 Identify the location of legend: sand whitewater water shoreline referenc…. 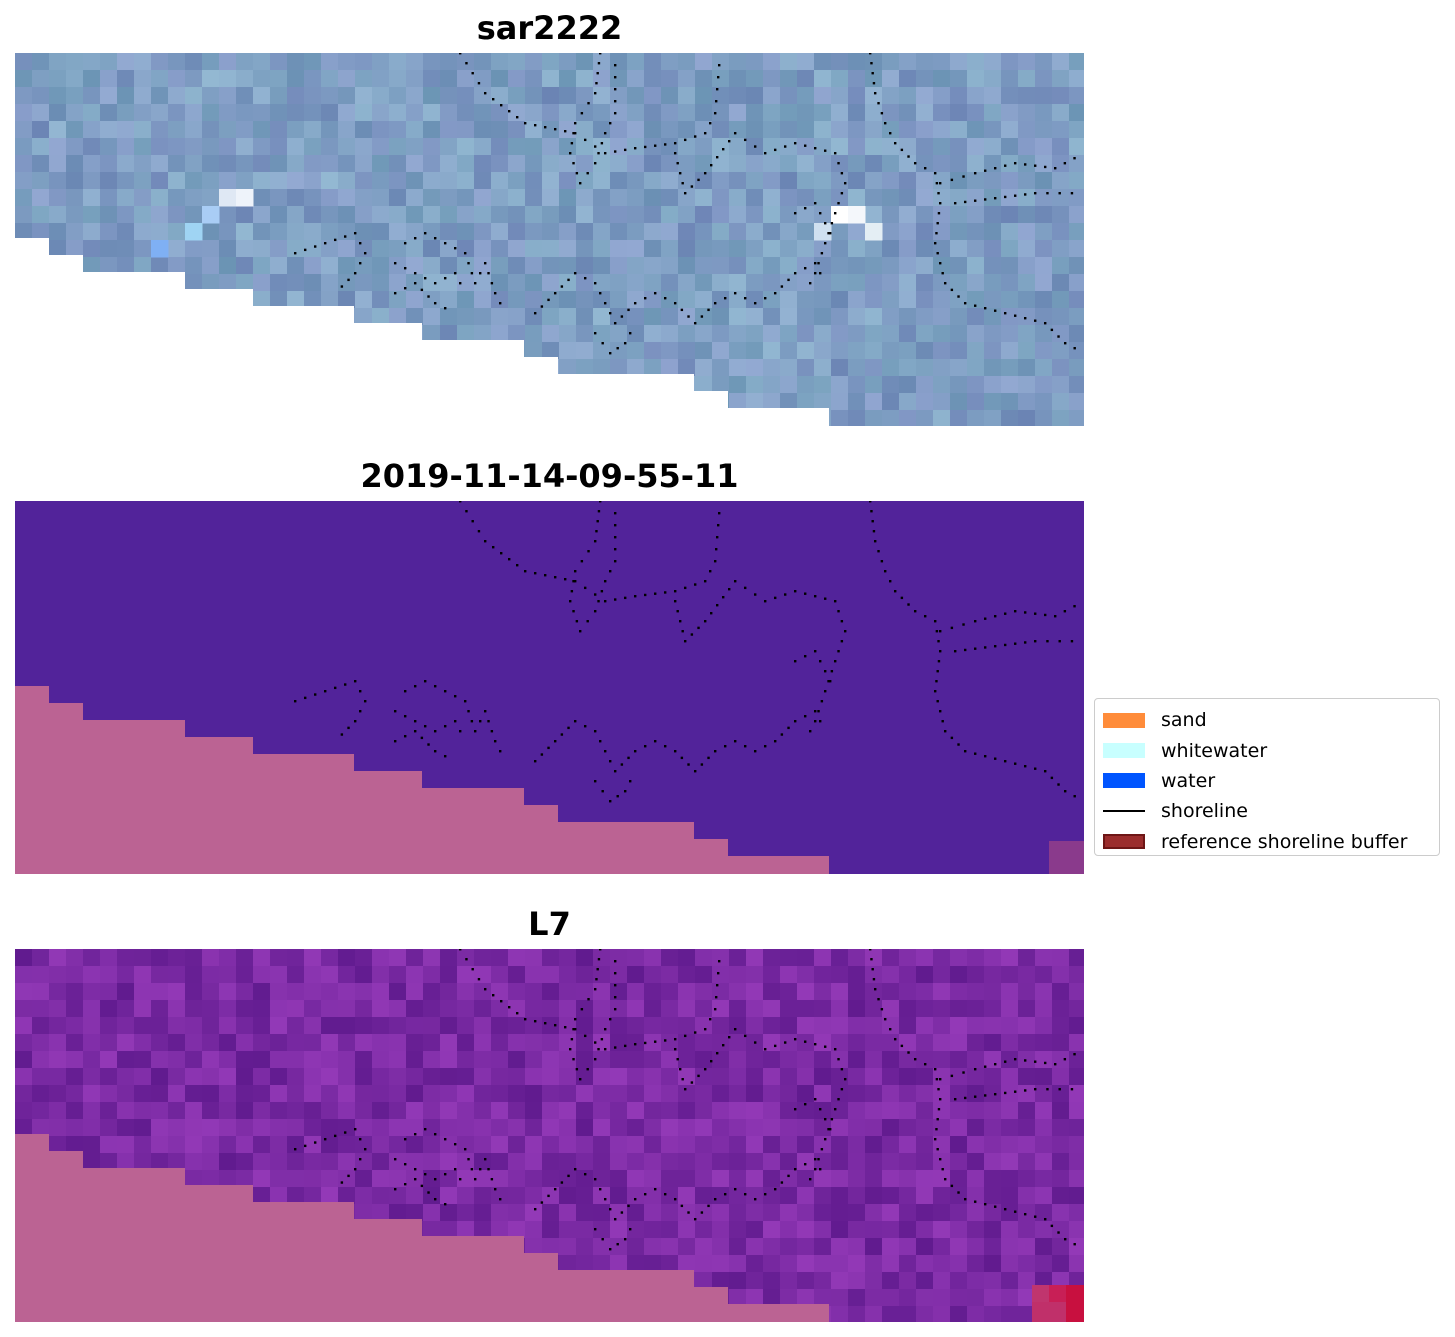
(1267, 777).